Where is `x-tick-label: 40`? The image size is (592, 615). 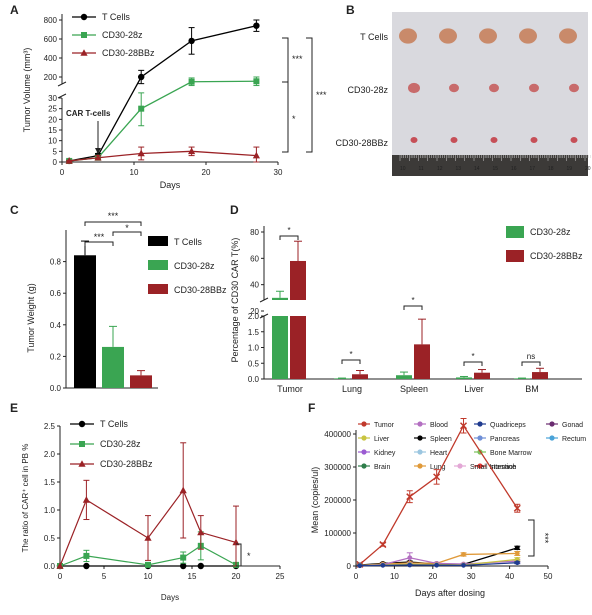
x-tick-label: 40 is located at coordinates (509, 576).